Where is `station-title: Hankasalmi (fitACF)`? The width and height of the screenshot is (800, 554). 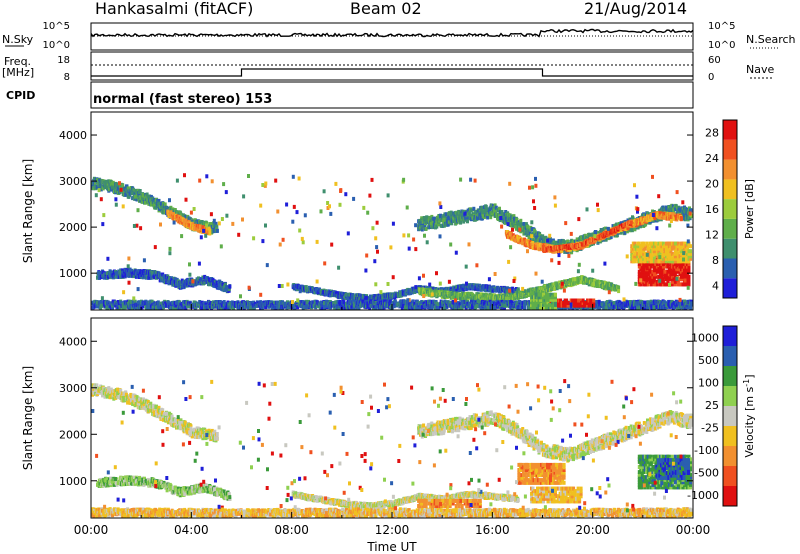 station-title: Hankasalmi (fitACF) is located at coordinates (174, 9).